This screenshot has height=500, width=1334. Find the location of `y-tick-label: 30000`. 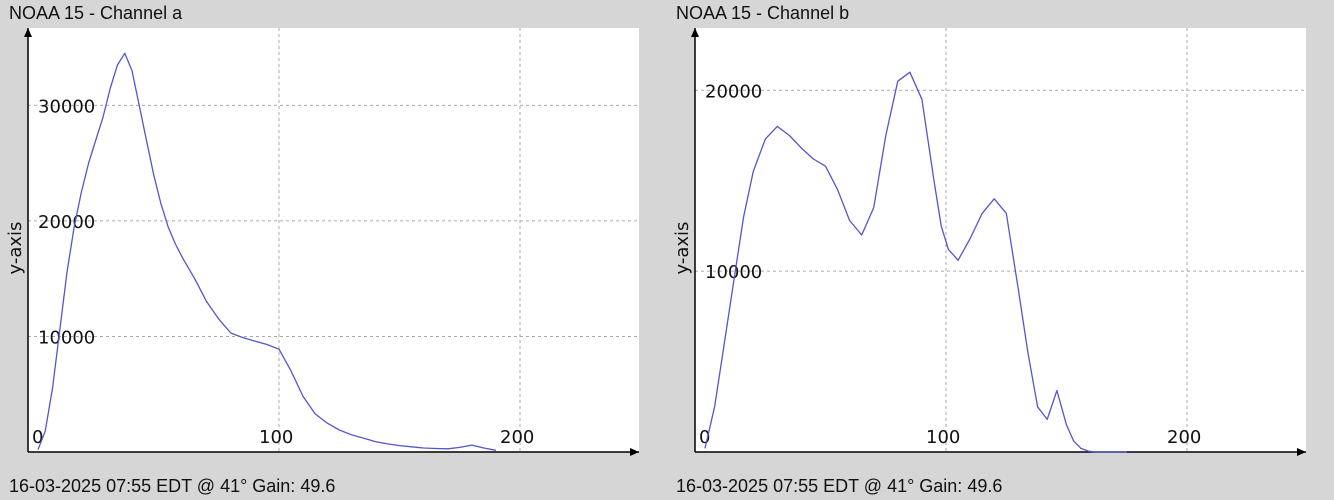

y-tick-label: 30000 is located at coordinates (66, 106).